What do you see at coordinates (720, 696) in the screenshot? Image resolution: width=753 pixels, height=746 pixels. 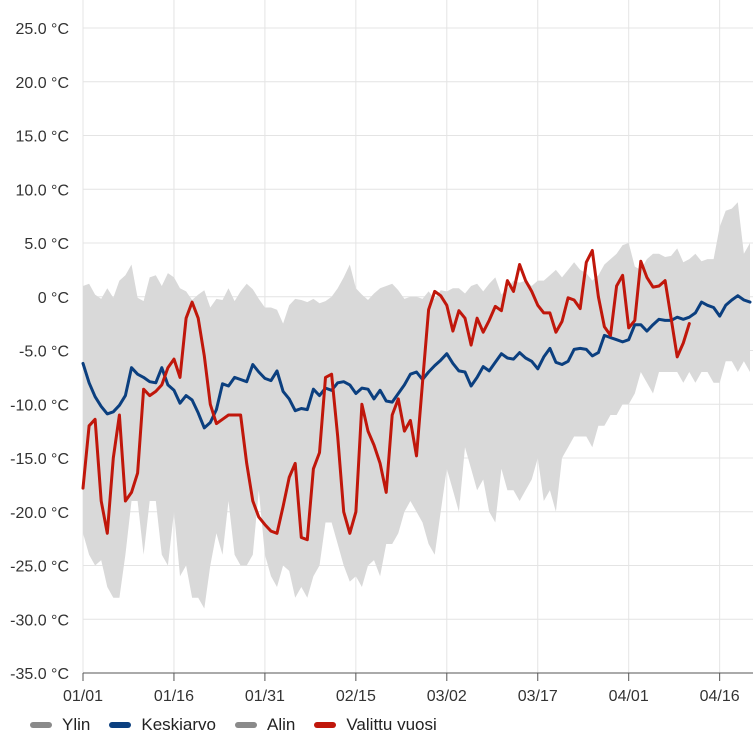 I see `x-tick-label: 04/16` at bounding box center [720, 696].